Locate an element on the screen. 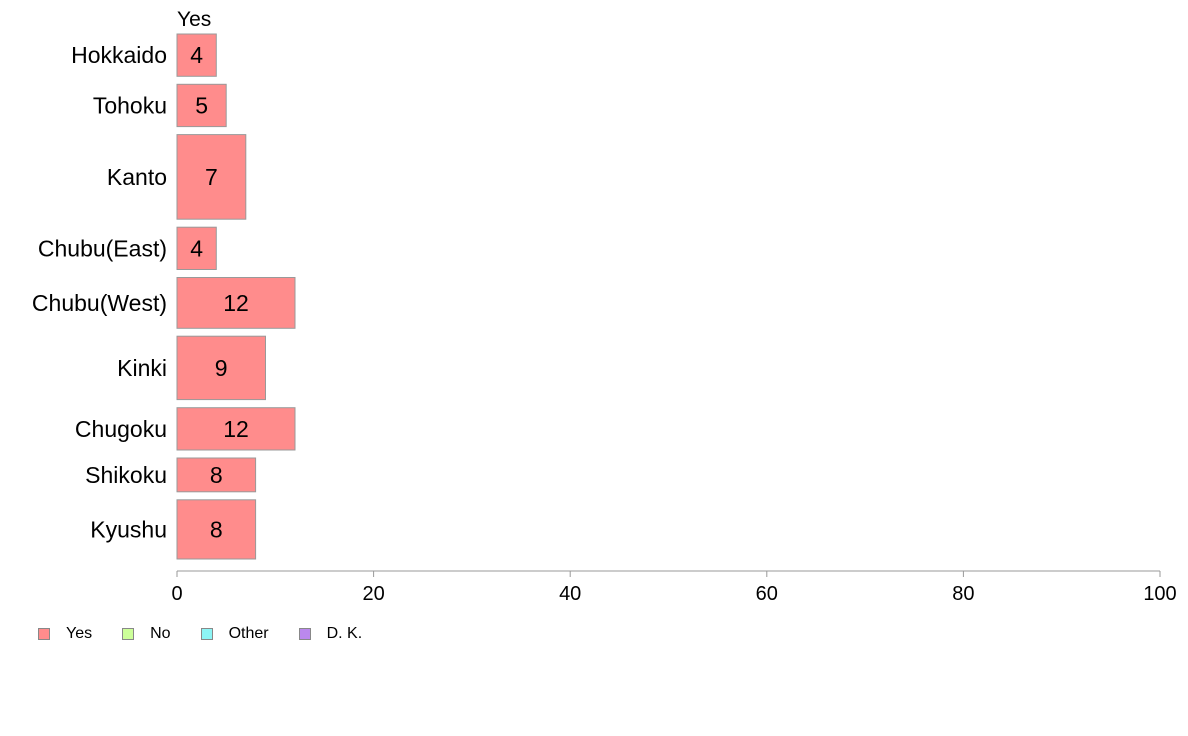 Image resolution: width=1188 pixels, height=736 pixels. legend-label-no: No is located at coordinates (160, 633).